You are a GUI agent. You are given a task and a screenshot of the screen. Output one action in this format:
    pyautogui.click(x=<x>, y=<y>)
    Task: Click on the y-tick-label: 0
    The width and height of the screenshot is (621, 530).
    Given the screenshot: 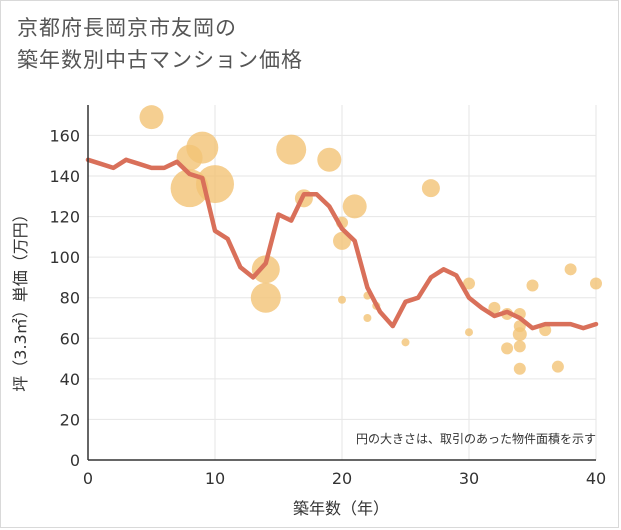 What is the action you would take?
    pyautogui.click(x=75, y=460)
    